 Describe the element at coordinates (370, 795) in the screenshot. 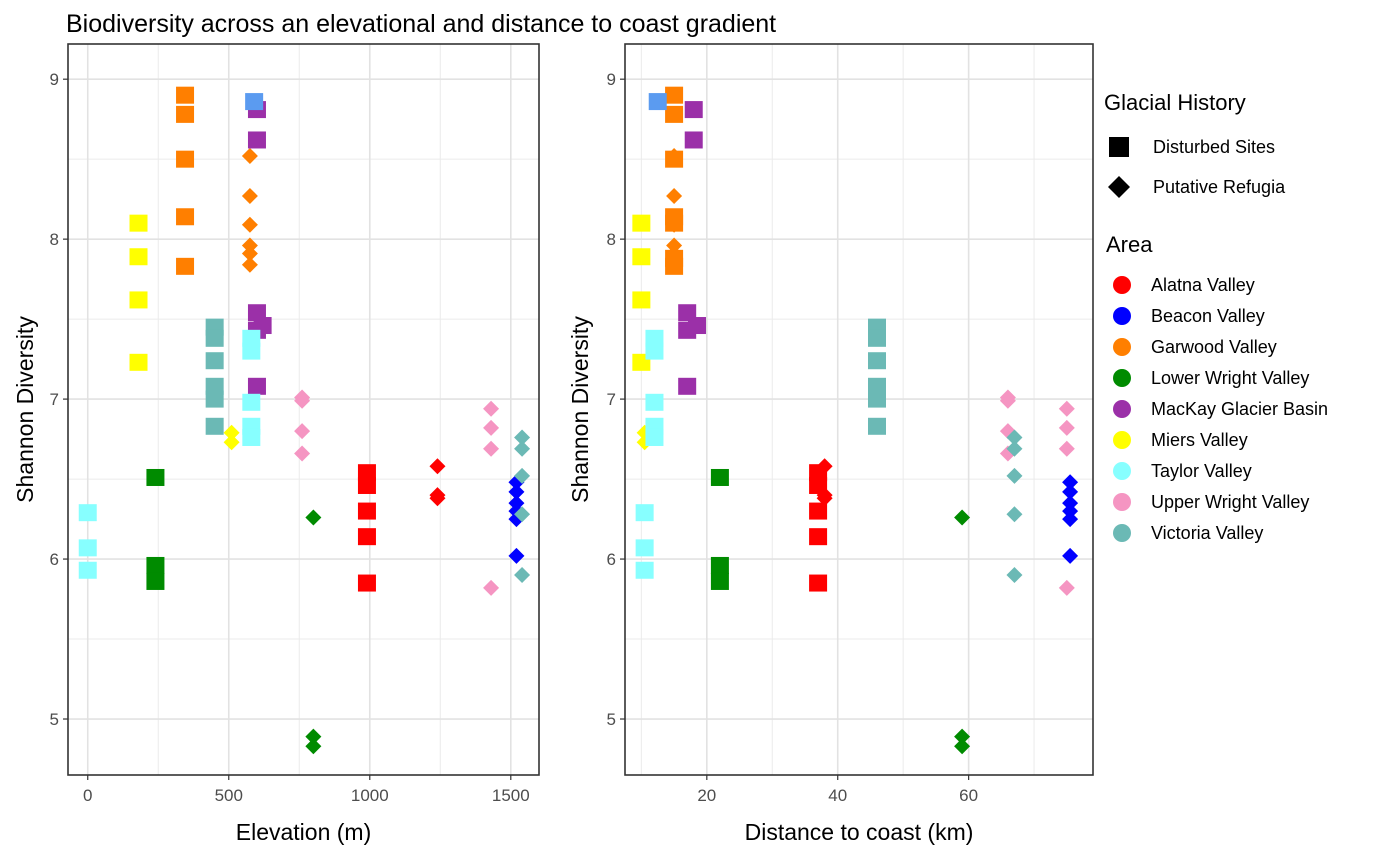

I see `x-tick-label: 1000` at that location.